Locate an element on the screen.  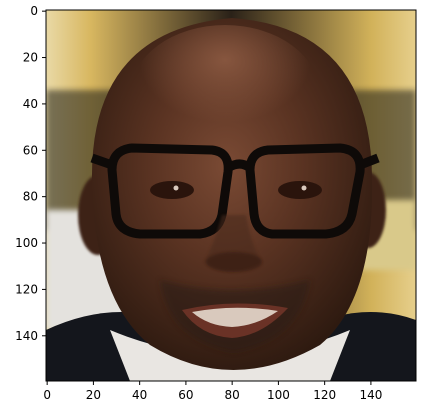
y-tick-label: 40 is located at coordinates (30, 104).